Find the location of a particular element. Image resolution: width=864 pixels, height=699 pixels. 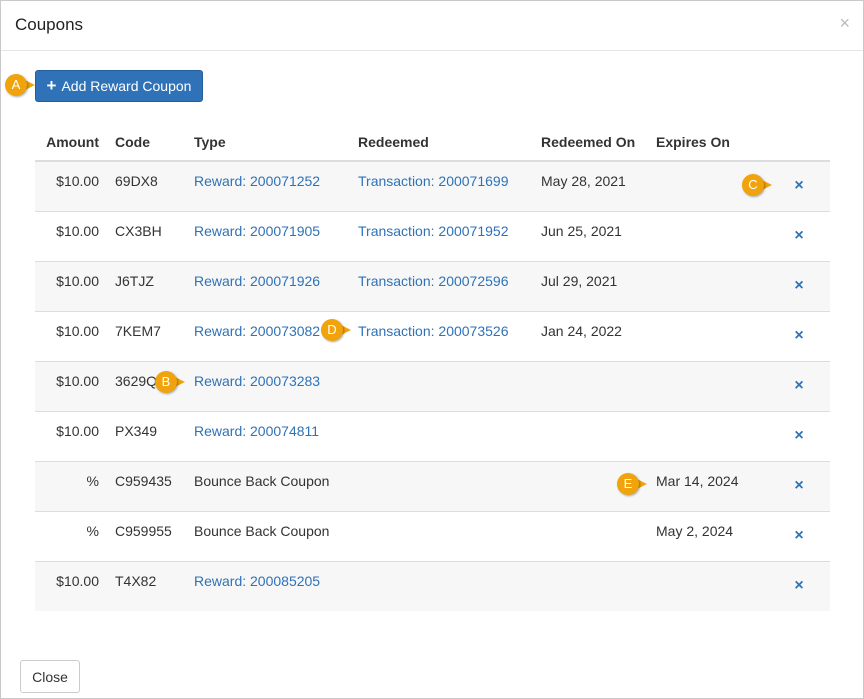

code-cell: C959435 is located at coordinates (154, 485).